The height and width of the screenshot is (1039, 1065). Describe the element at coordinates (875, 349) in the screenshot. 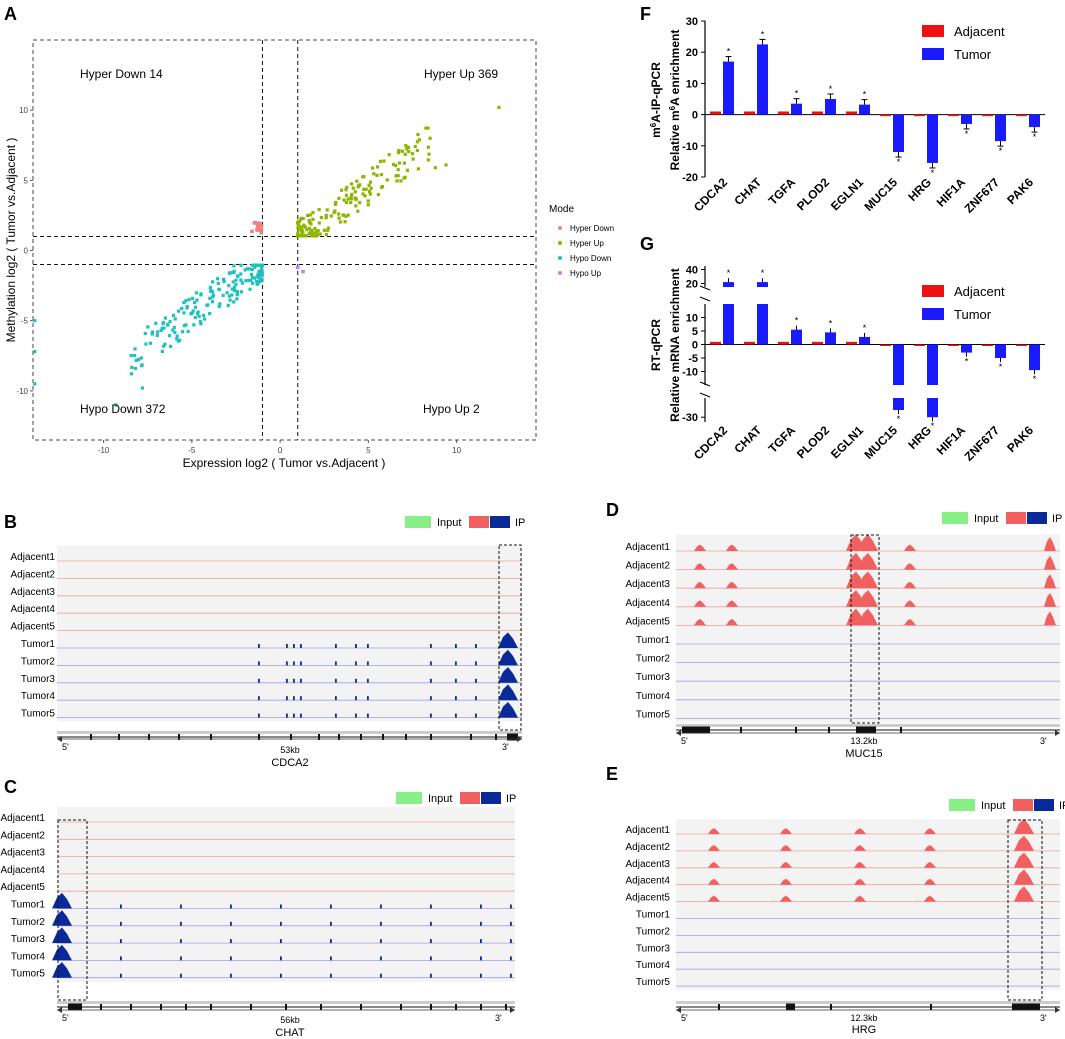

I see `g-bars: * * * * * * * * * *` at that location.